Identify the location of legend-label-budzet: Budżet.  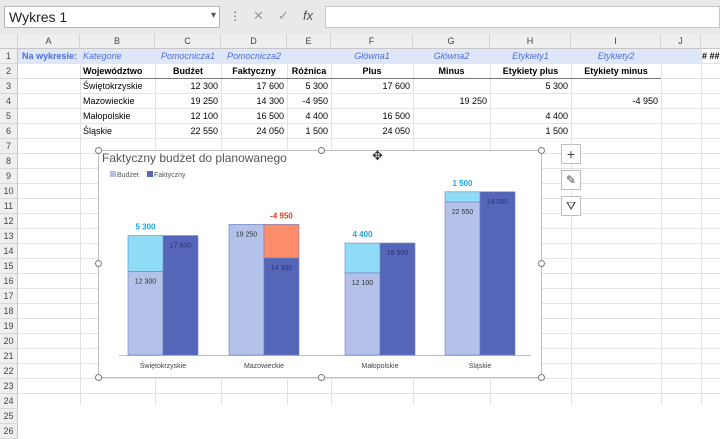
(128, 175).